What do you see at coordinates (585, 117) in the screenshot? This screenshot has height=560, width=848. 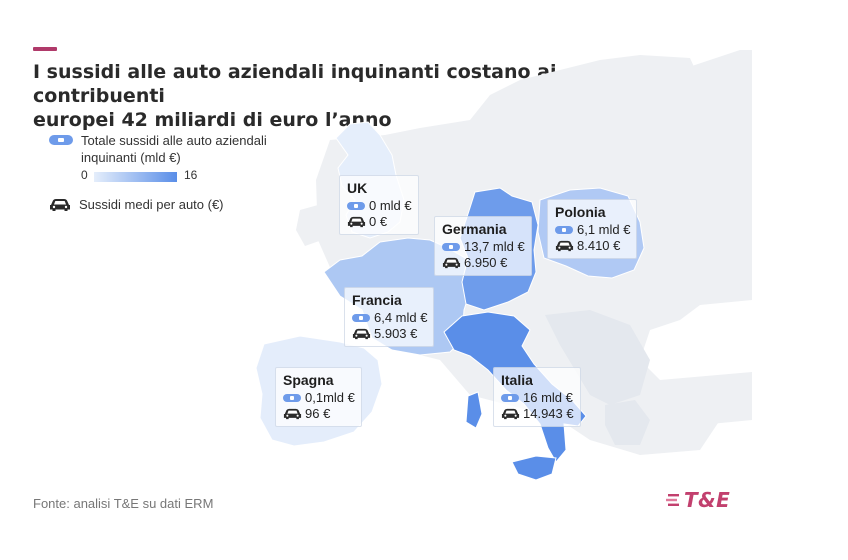 I see `map-scandinavia` at bounding box center [585, 117].